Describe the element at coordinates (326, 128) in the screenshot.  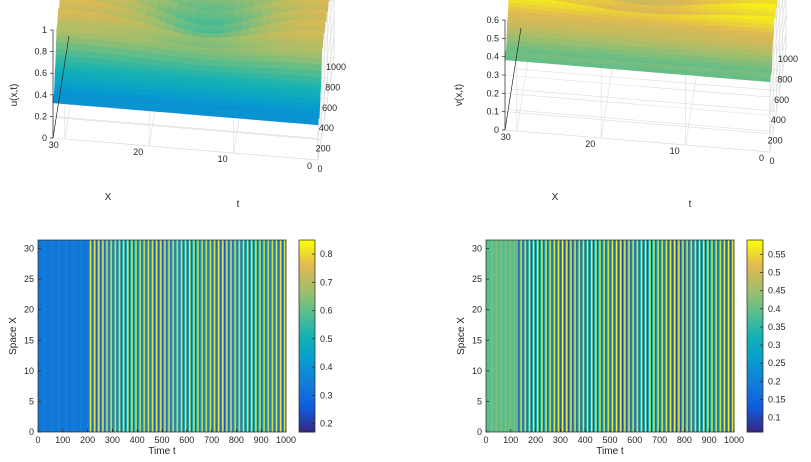
I see `t-tick-label: 400` at that location.